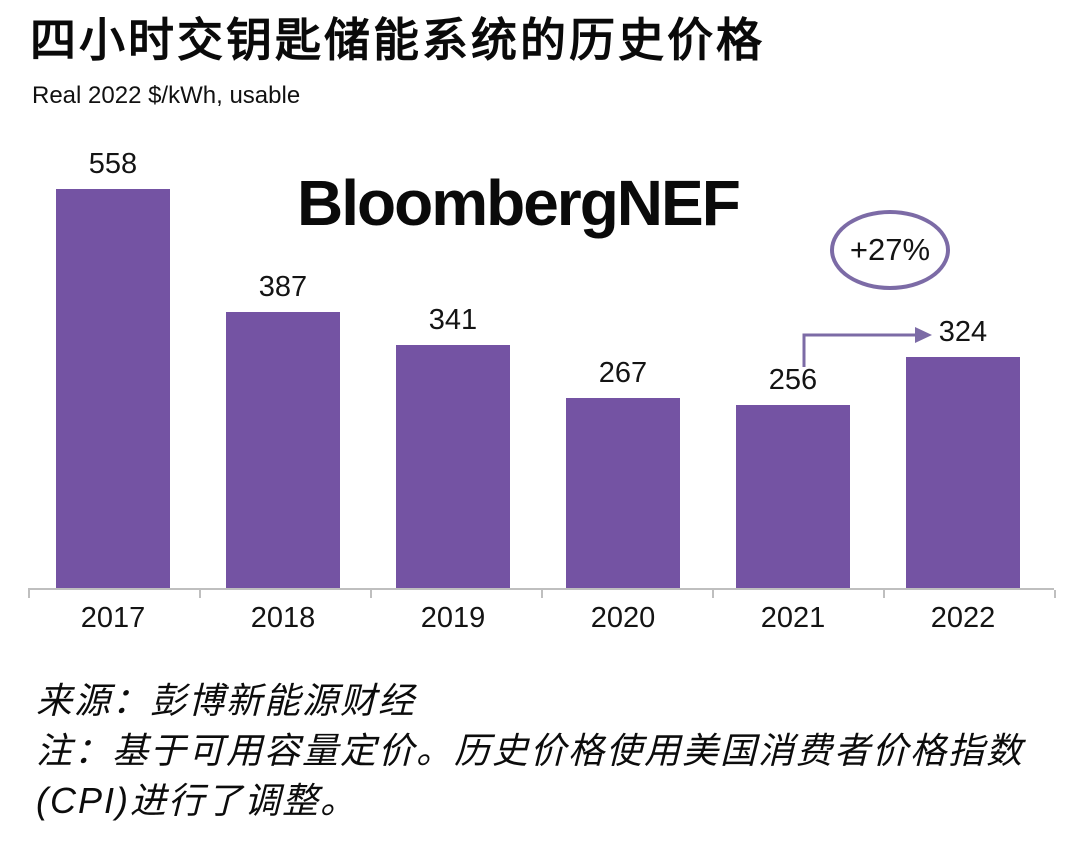  What do you see at coordinates (453, 467) in the screenshot?
I see `bar-2019` at bounding box center [453, 467].